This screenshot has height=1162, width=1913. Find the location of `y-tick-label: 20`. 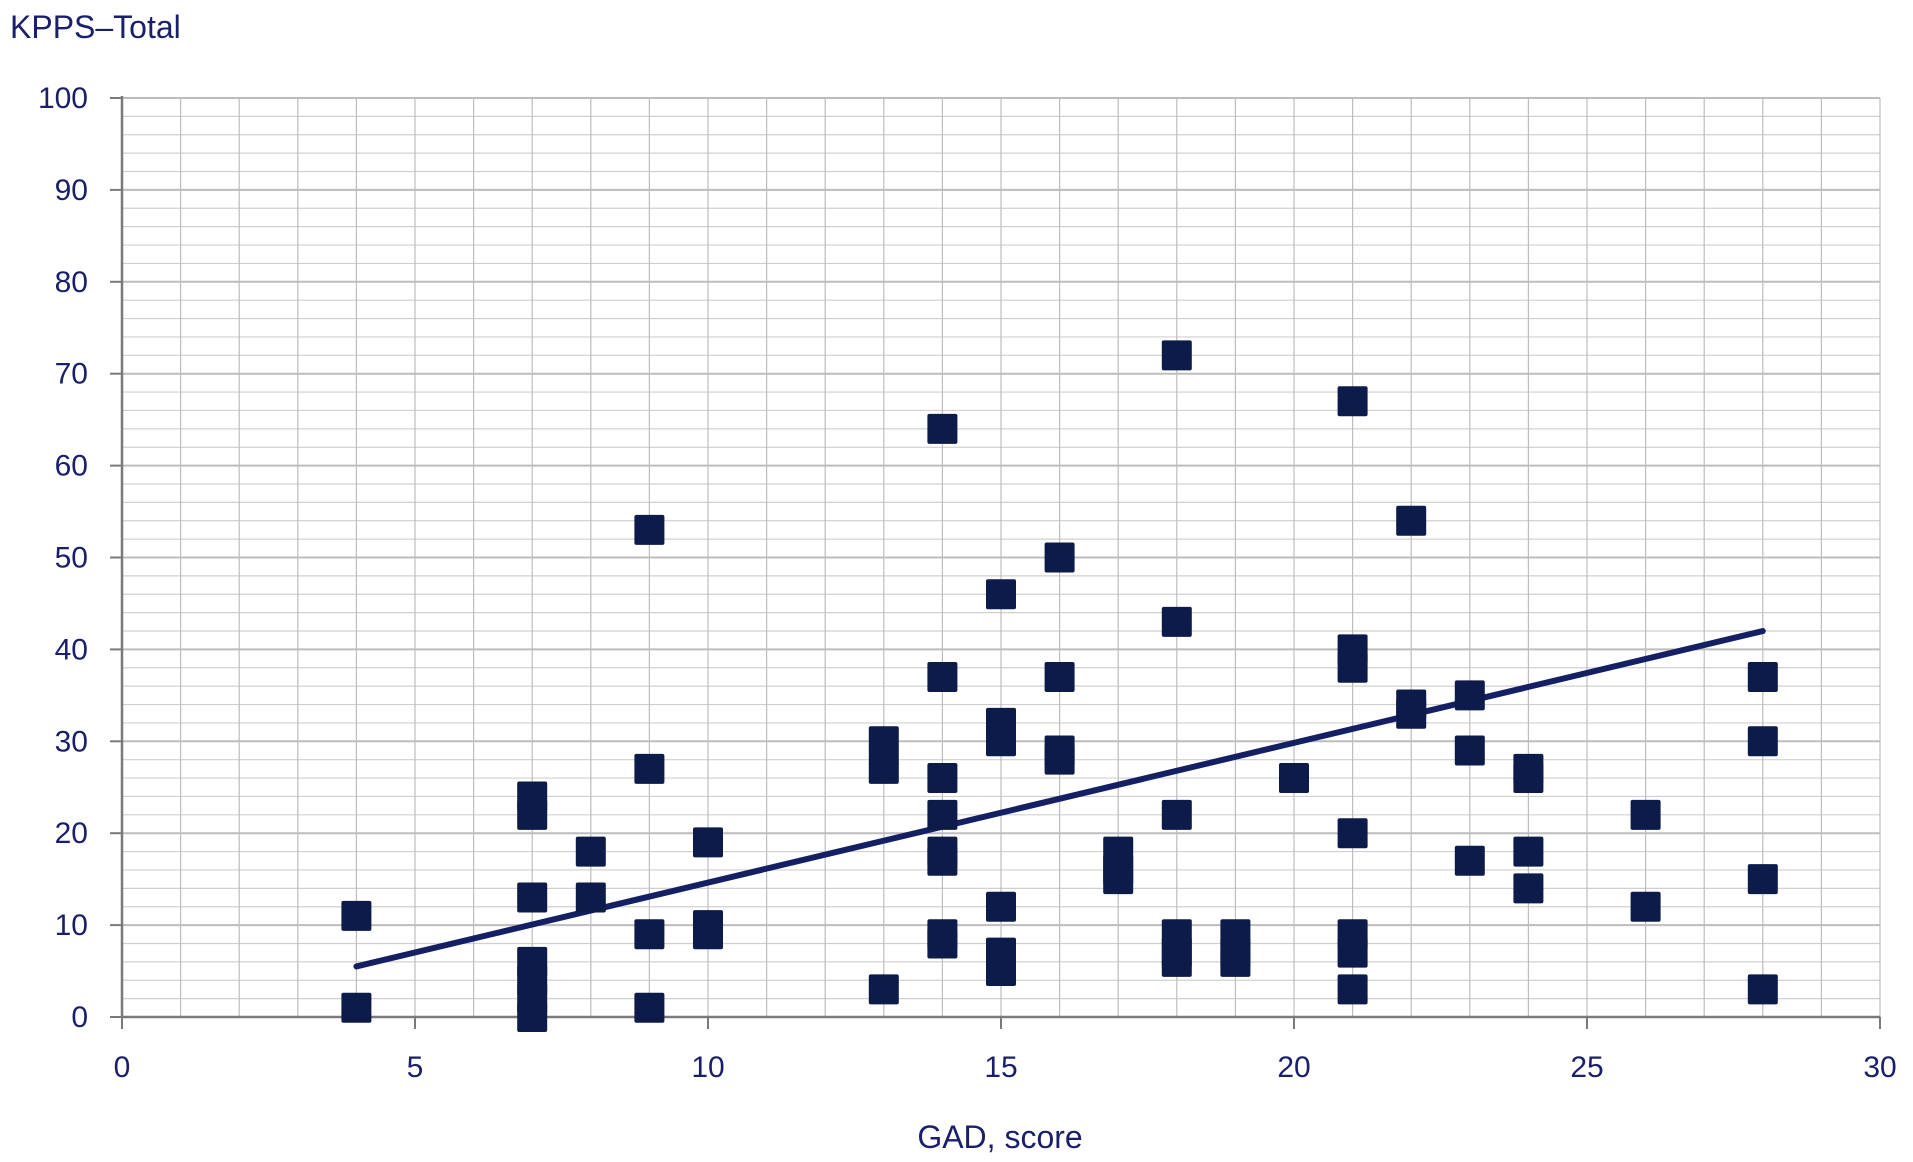

y-tick-label: 20 is located at coordinates (71, 833).